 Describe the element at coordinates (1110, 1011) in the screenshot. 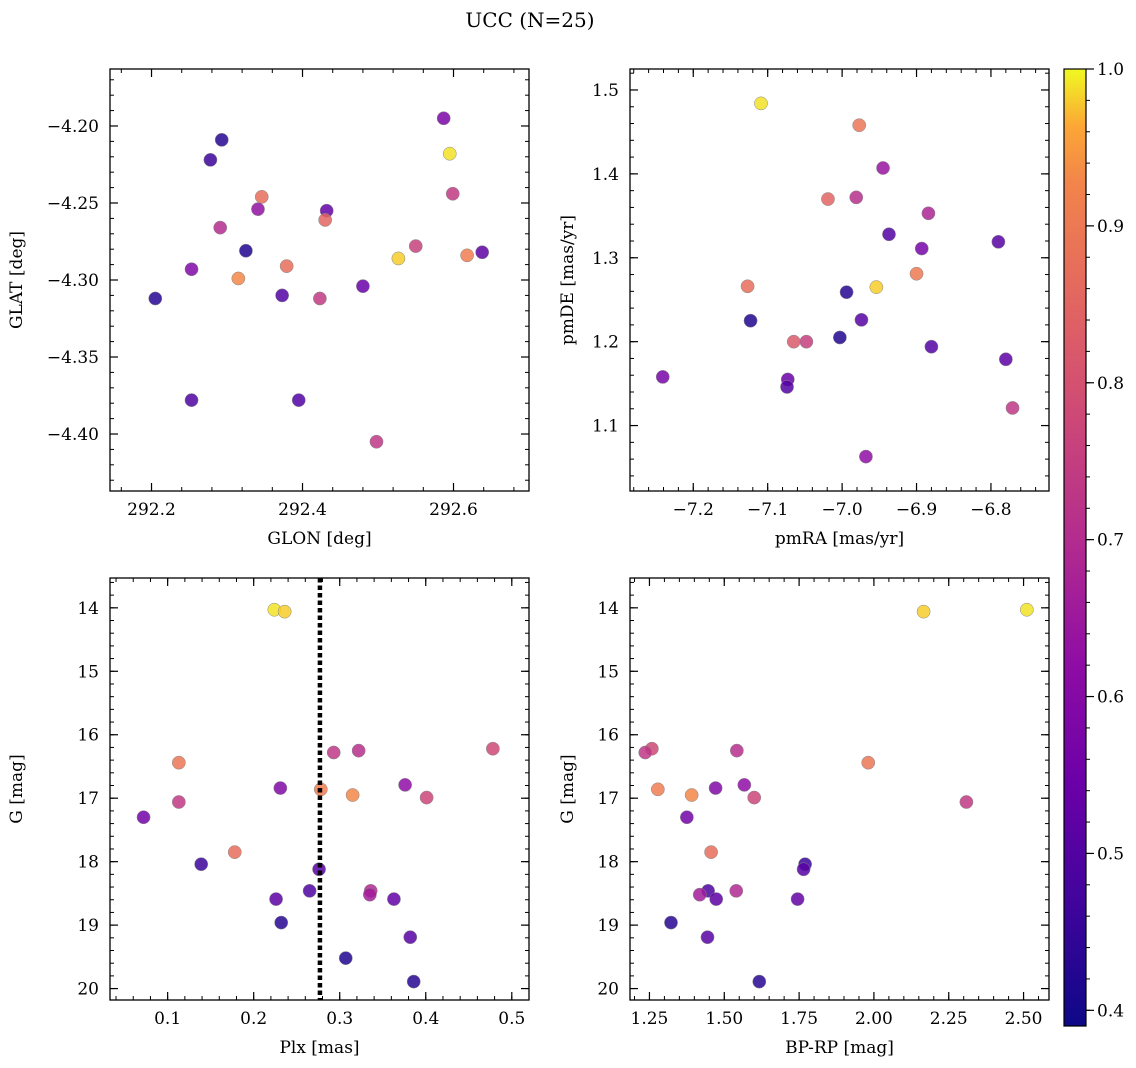

I see `colorbar-tick-label: 0.4` at that location.